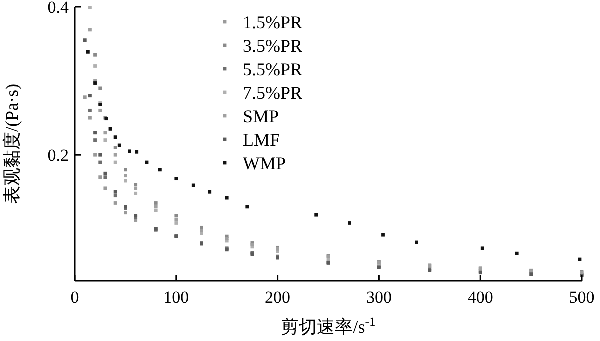 The image size is (600, 341). I want to click on y-tick-label: 0.4, so click(59, 8).